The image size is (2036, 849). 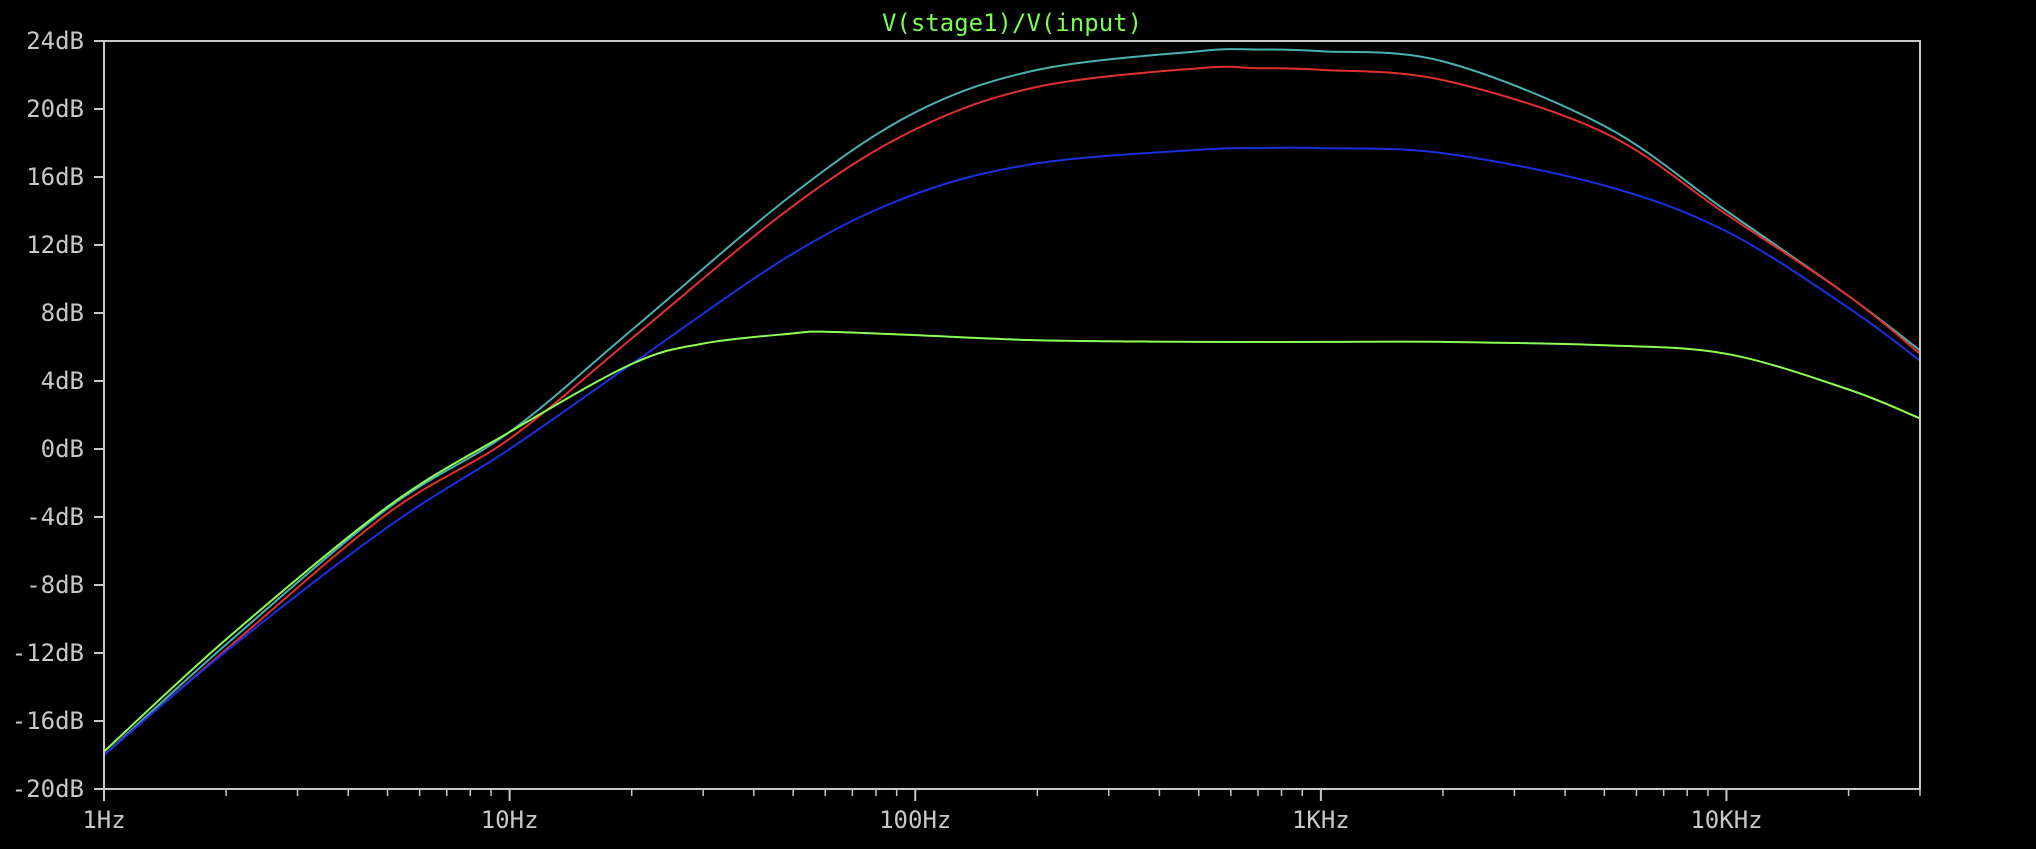 I want to click on y-tick-label: 16dB, so click(x=55, y=177).